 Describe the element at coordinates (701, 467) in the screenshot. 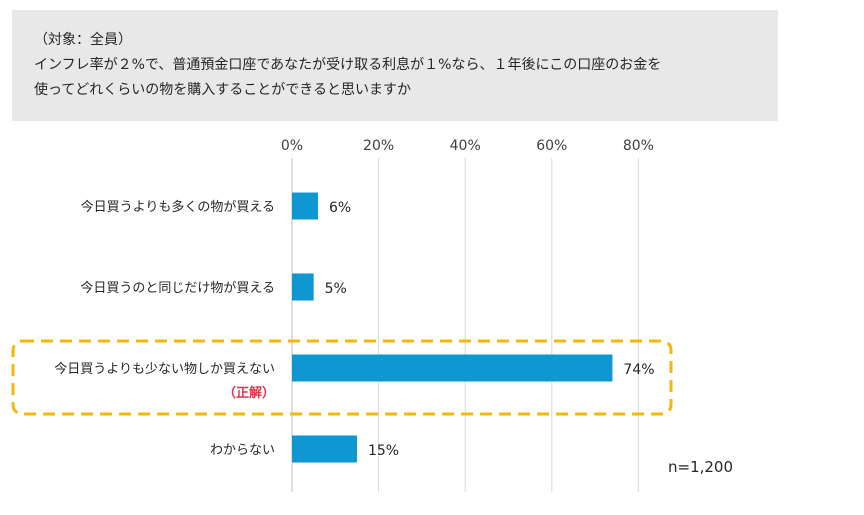

I see `sample-size: n=1,200` at that location.